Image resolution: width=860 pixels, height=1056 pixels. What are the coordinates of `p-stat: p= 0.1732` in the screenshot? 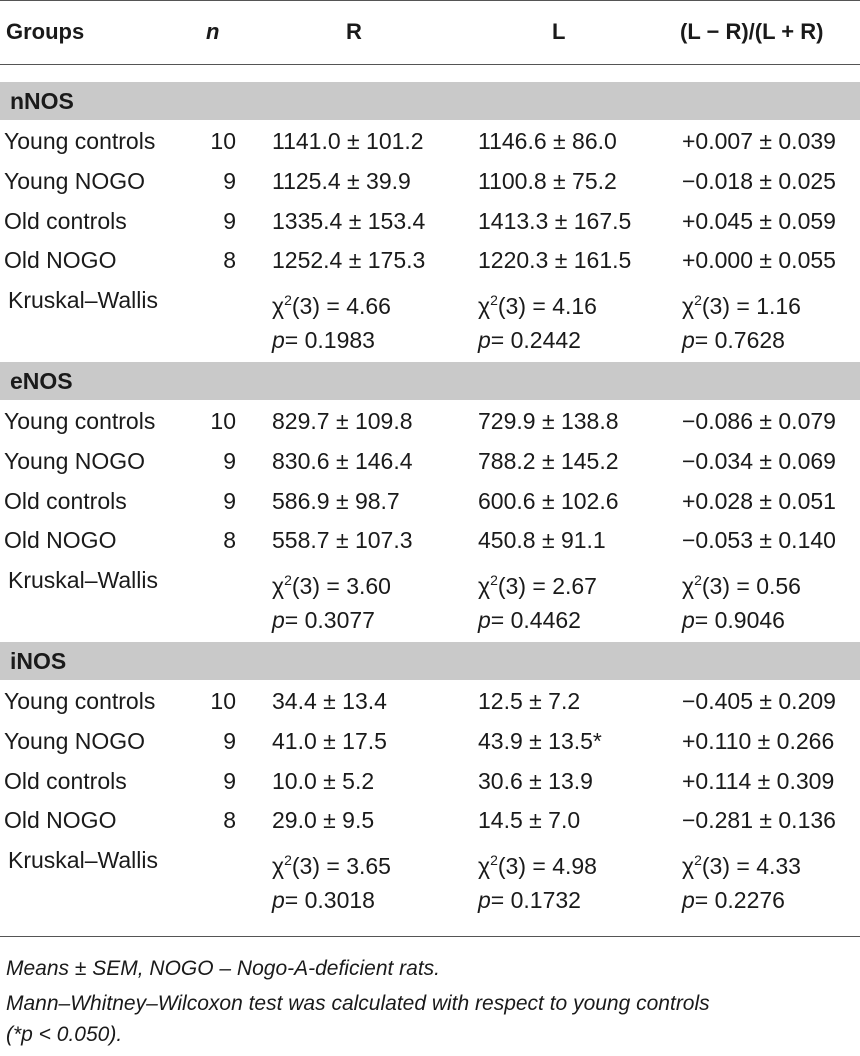 It's located at (529, 900).